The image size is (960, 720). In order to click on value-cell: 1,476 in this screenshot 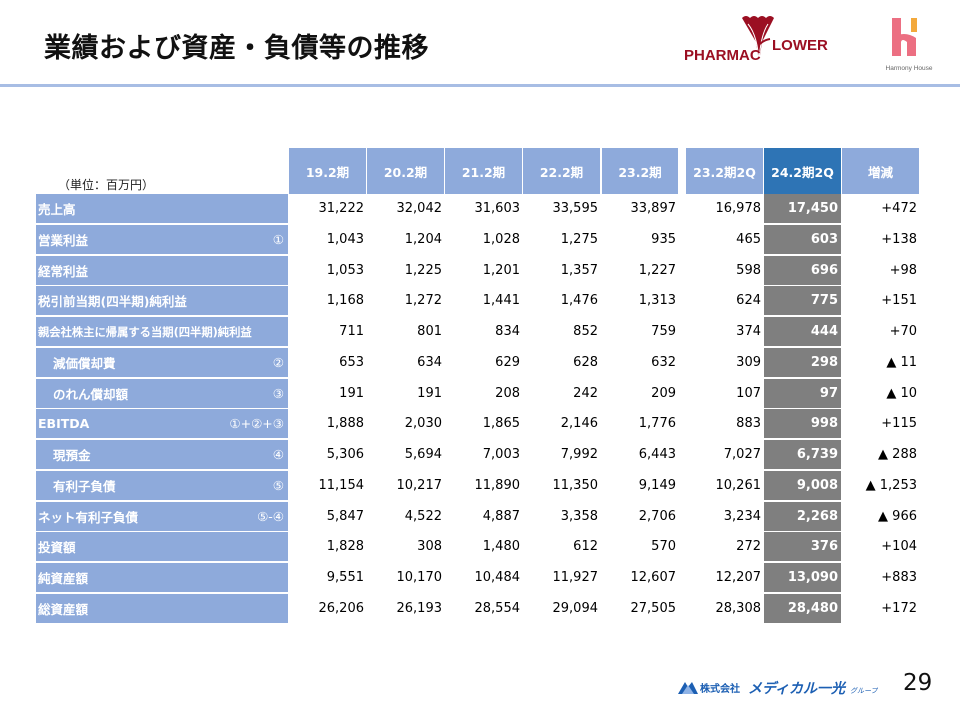, I will do `click(579, 301)`.